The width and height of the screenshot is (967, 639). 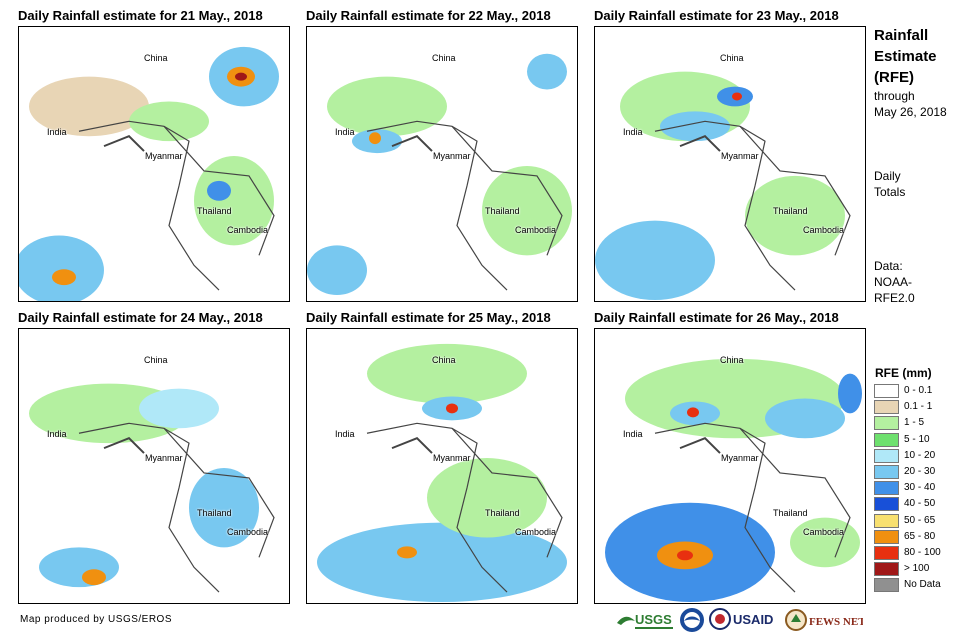 I want to click on title-line-1: Rainfall, so click(x=901, y=35).